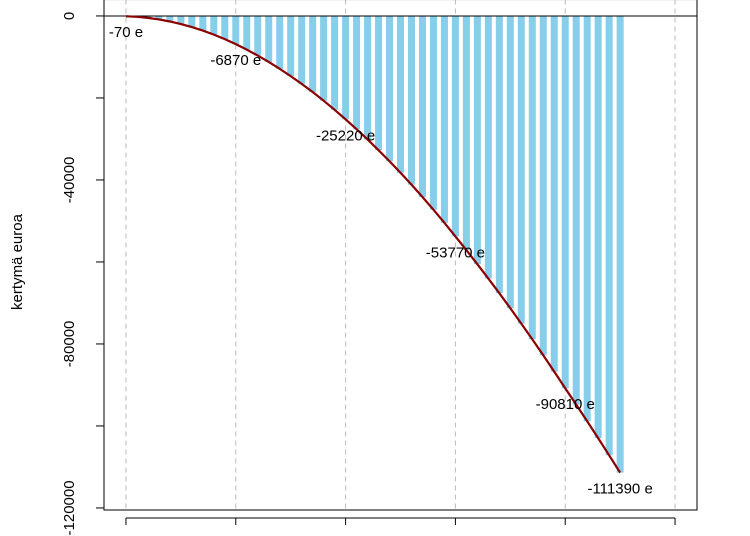 The height and width of the screenshot is (536, 750). I want to click on data-label: -6870 e, so click(235, 60).